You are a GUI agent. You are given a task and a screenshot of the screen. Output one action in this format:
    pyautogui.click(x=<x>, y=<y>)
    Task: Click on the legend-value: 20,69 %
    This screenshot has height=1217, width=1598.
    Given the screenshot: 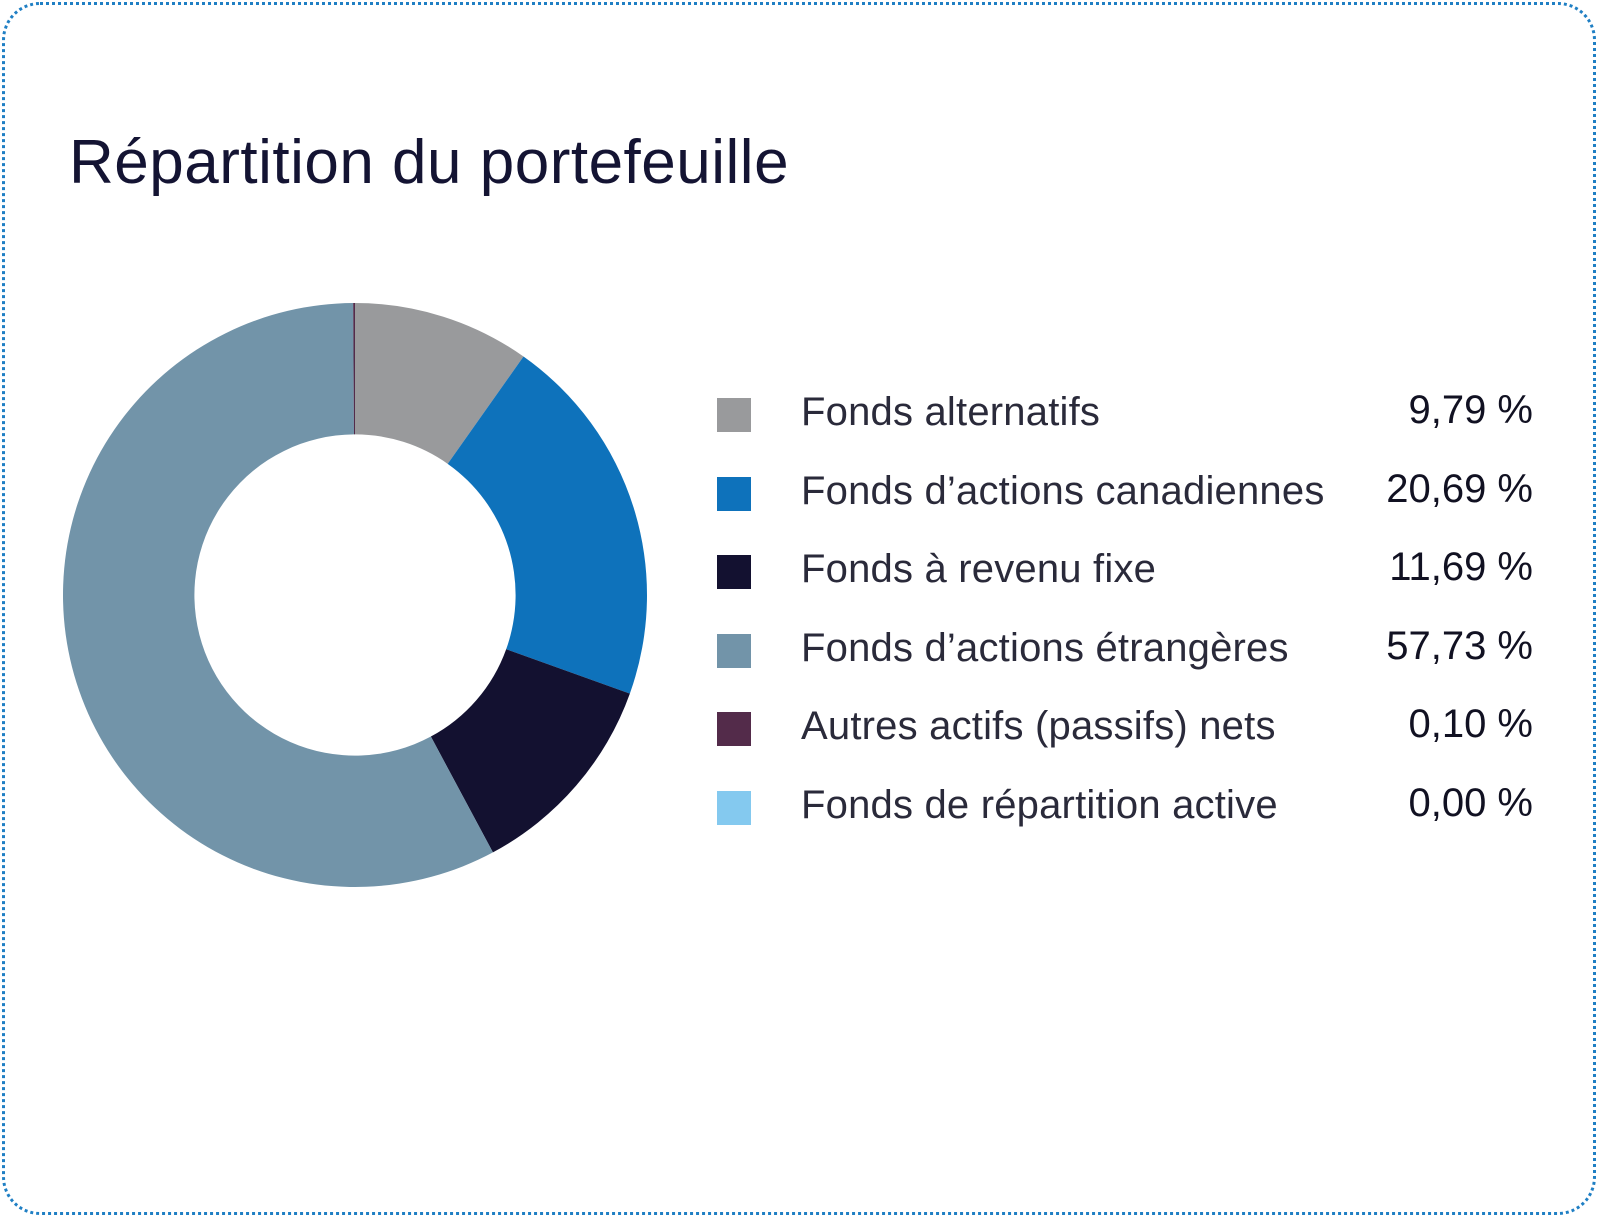 What is the action you would take?
    pyautogui.click(x=1459, y=488)
    